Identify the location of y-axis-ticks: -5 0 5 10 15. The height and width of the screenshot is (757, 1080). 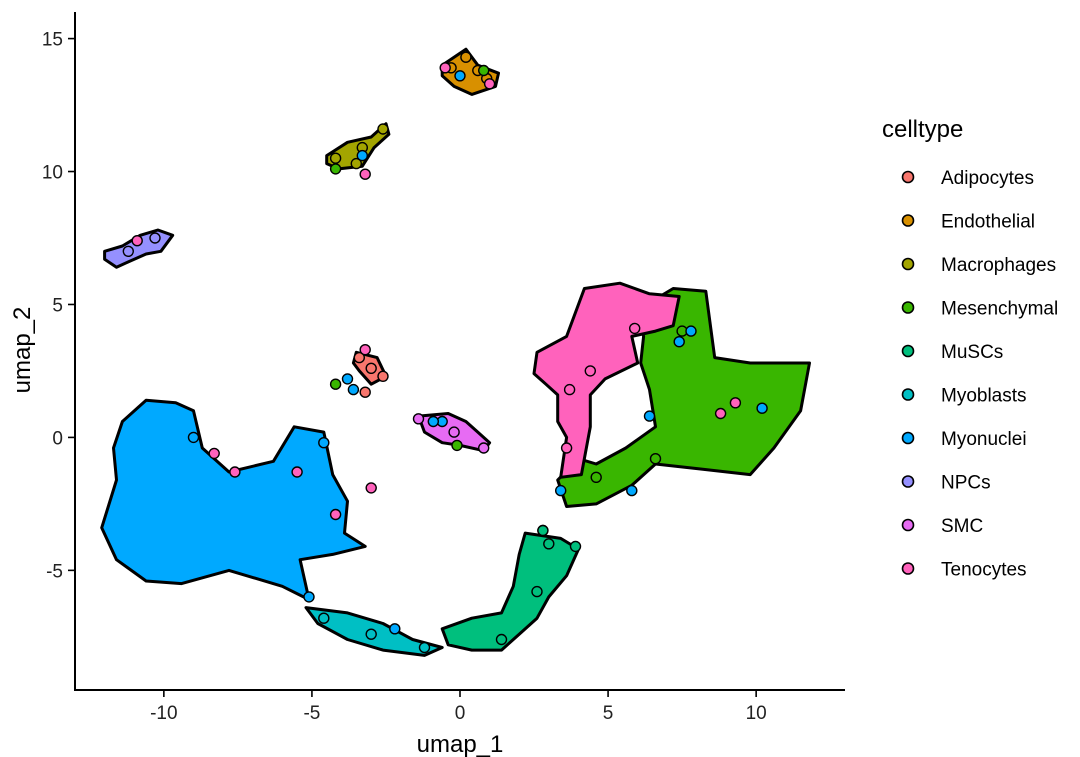
(58, 306).